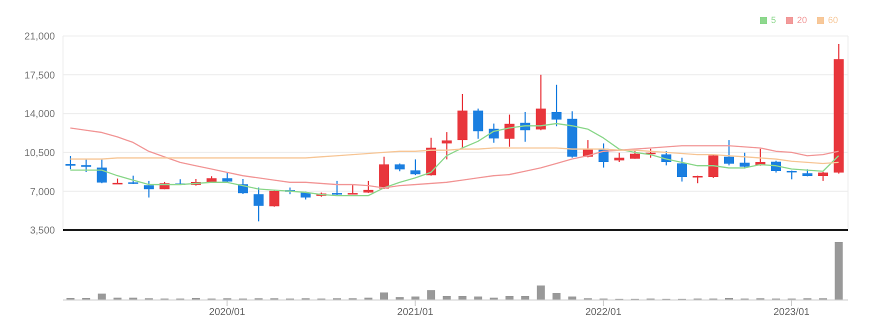  I want to click on y-tick-label: 14,000, so click(40, 114).